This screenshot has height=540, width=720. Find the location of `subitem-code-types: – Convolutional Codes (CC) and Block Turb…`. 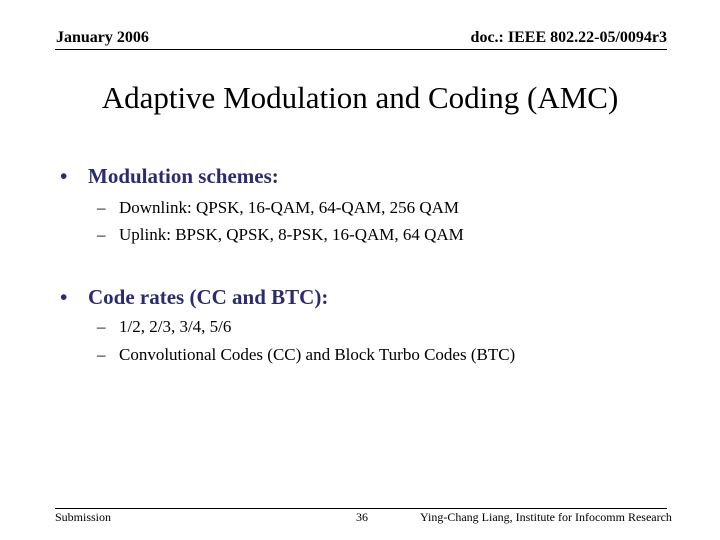

subitem-code-types: – Convolutional Codes (CC) and Block Turb… is located at coordinates (306, 355).